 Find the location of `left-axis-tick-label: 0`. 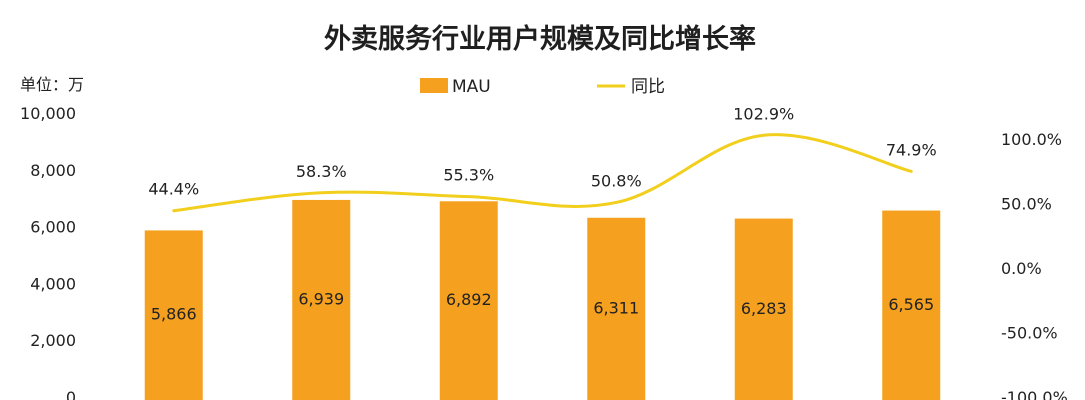

left-axis-tick-label: 0 is located at coordinates (71, 394).